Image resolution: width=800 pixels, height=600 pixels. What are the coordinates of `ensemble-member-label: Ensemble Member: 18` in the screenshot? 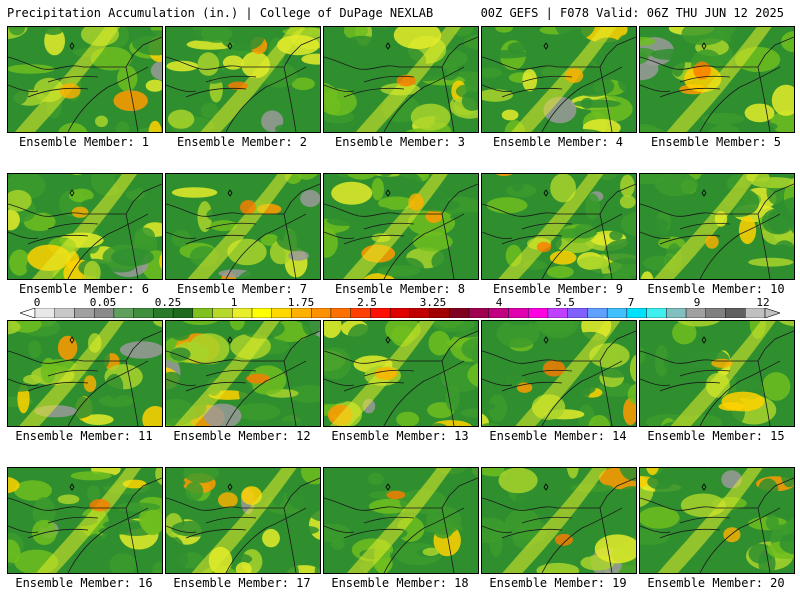 It's located at (400, 583).